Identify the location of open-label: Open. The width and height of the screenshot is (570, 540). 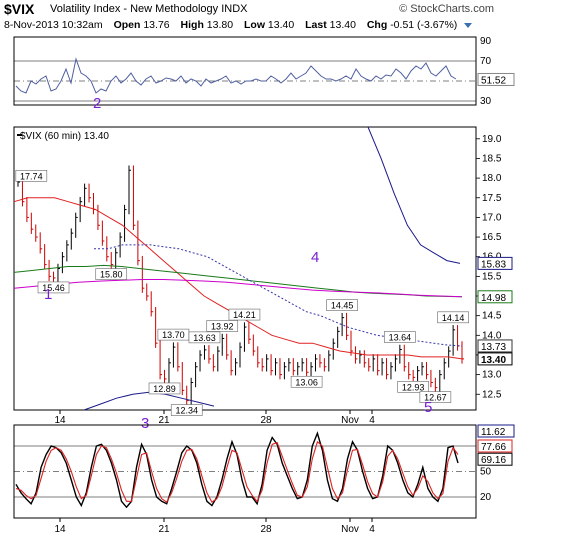
(127, 25).